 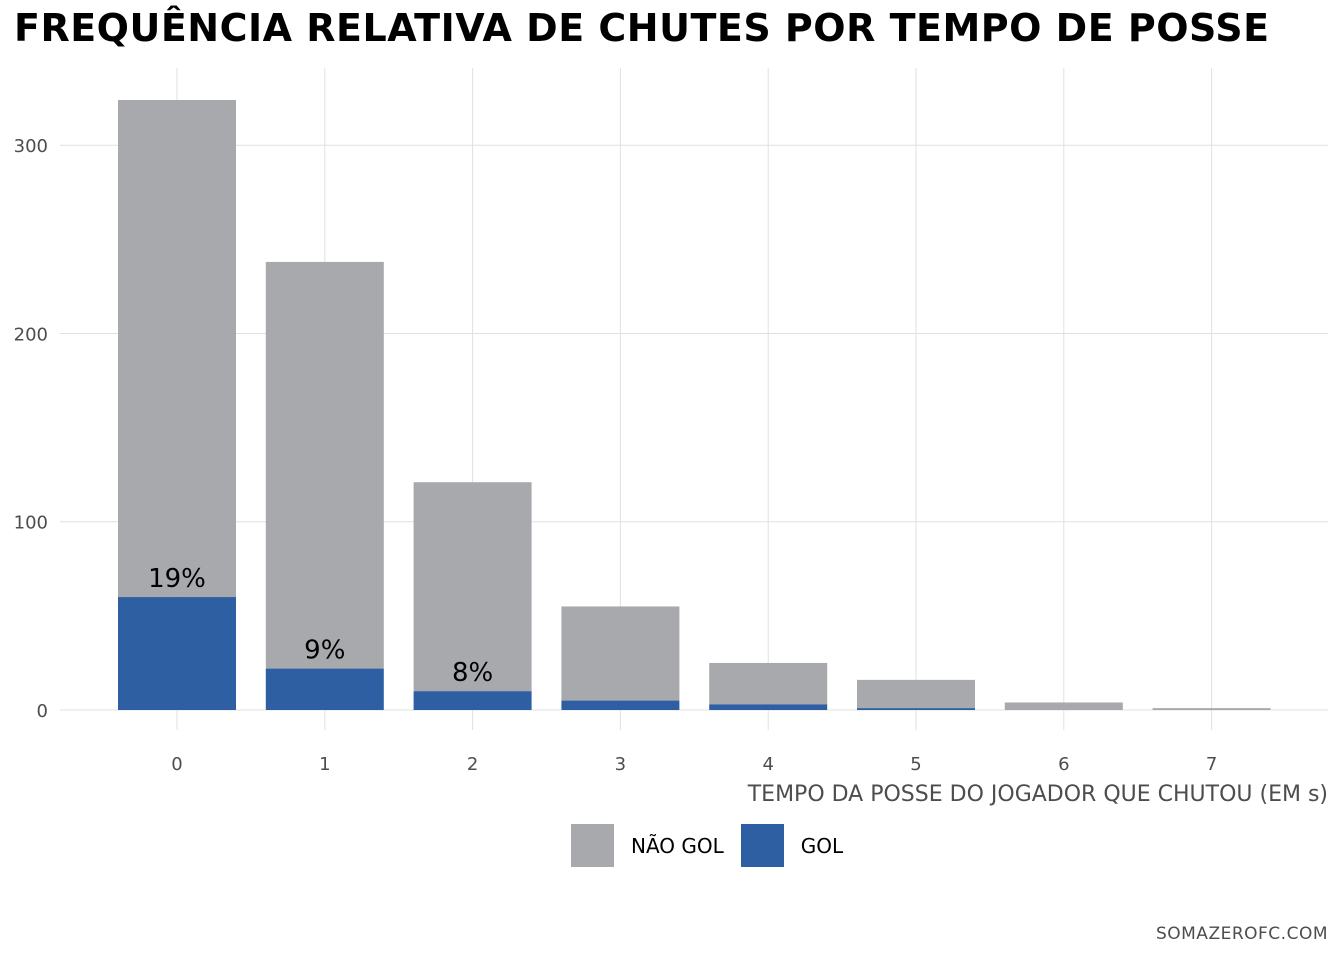 I want to click on x-tick-label: 6, so click(x=1063, y=764).